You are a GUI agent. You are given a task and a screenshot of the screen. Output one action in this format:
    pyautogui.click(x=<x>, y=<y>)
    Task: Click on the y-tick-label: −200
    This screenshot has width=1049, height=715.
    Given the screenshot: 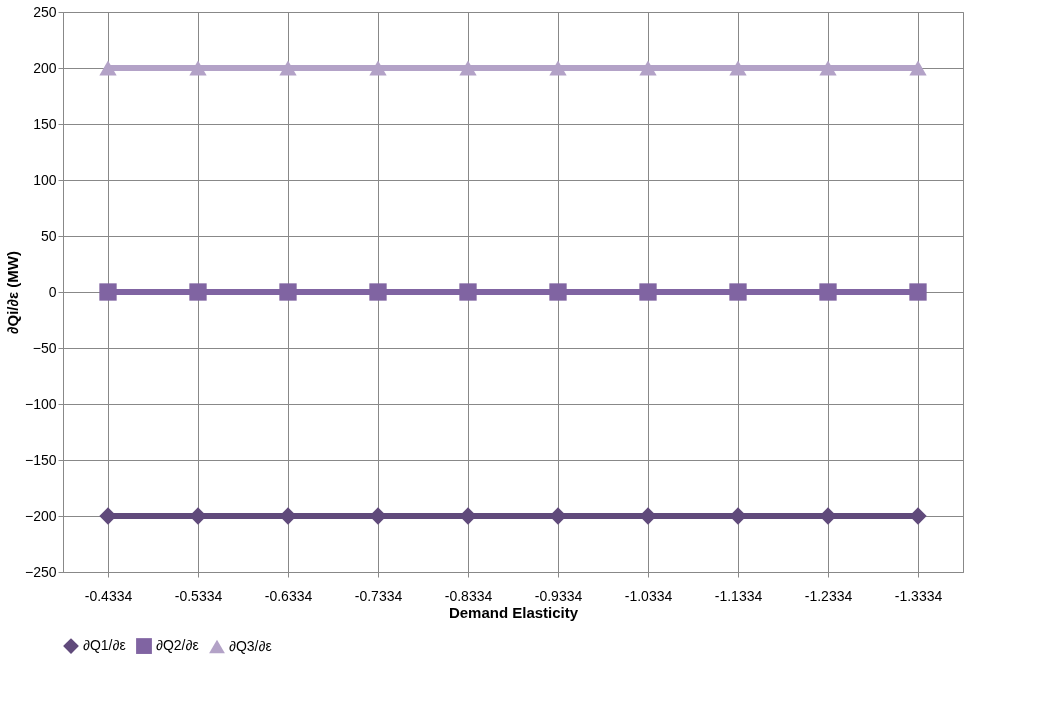 What is the action you would take?
    pyautogui.click(x=40, y=515)
    